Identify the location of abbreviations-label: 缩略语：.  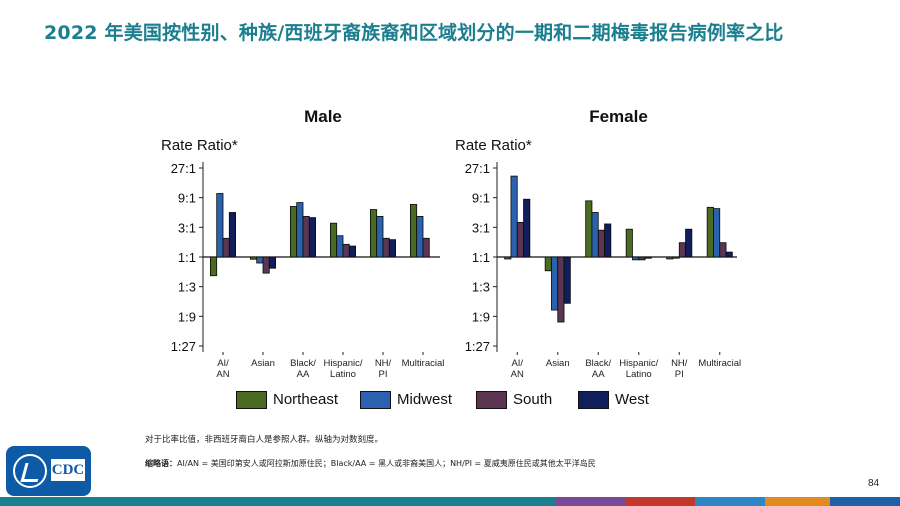
(161, 463).